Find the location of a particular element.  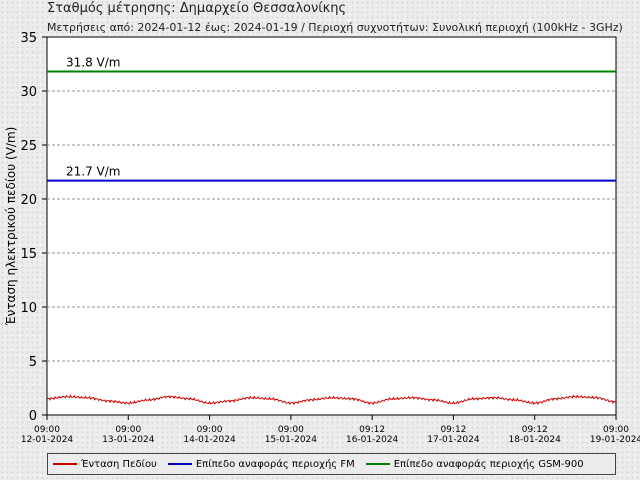

x-tick-date: 17-01-2024 is located at coordinates (453, 440).